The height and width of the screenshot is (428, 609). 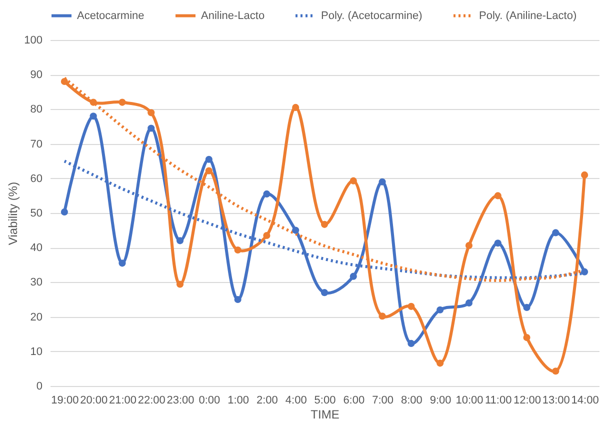 I want to click on y-axis-title: Viability (%), so click(x=13, y=214).